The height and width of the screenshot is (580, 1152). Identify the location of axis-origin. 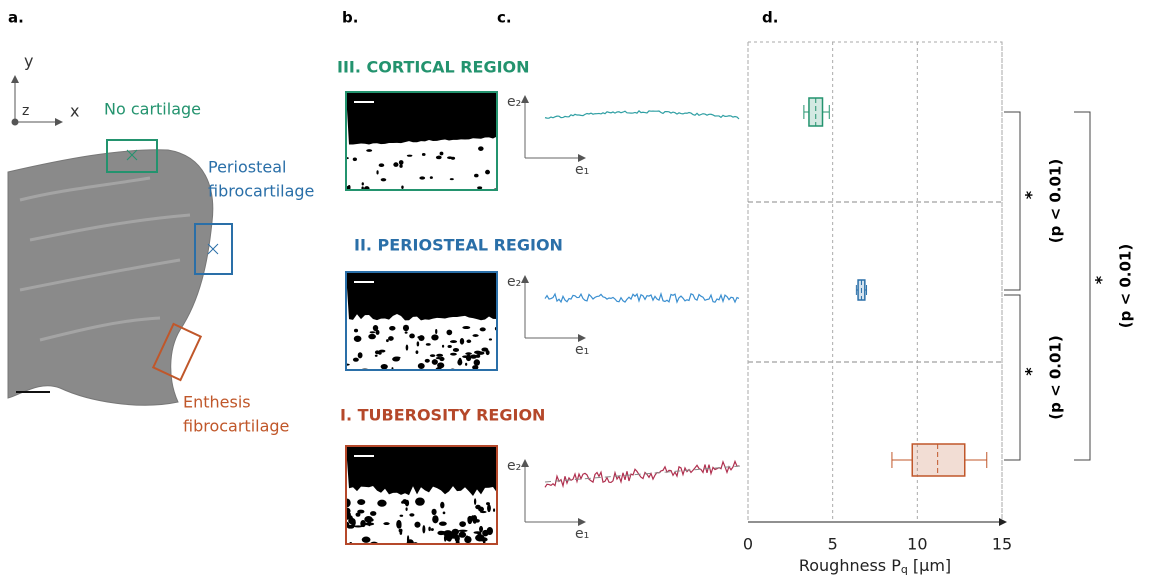
(15, 122).